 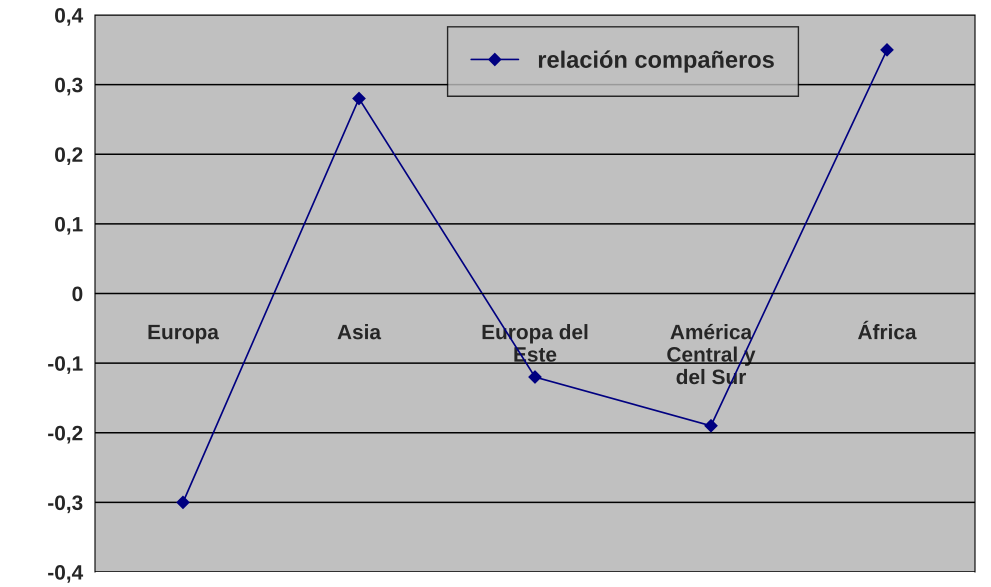 I want to click on y-tick-label: -0,2, so click(x=65, y=435).